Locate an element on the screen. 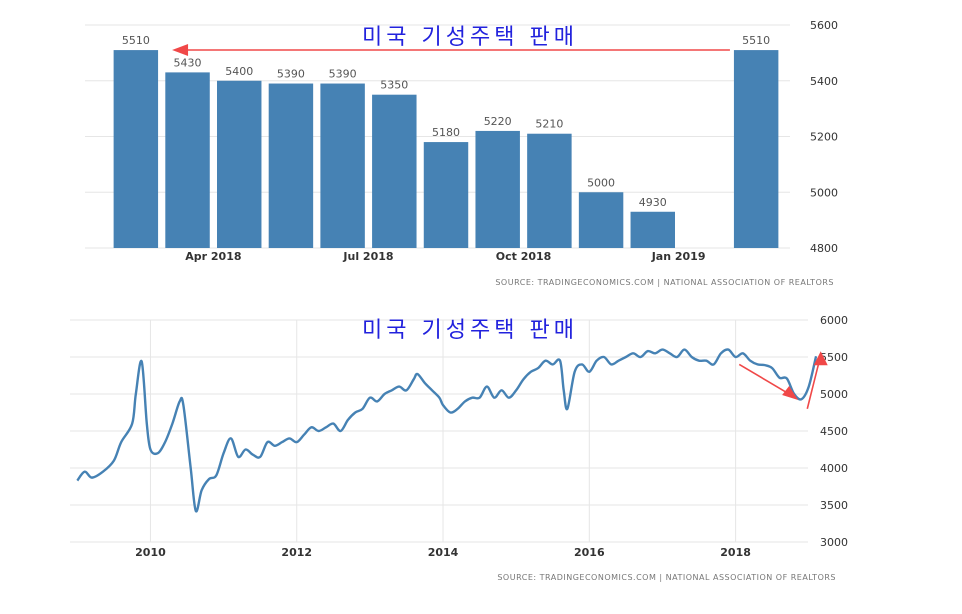  x-tick-label: 2010 is located at coordinates (150, 552).